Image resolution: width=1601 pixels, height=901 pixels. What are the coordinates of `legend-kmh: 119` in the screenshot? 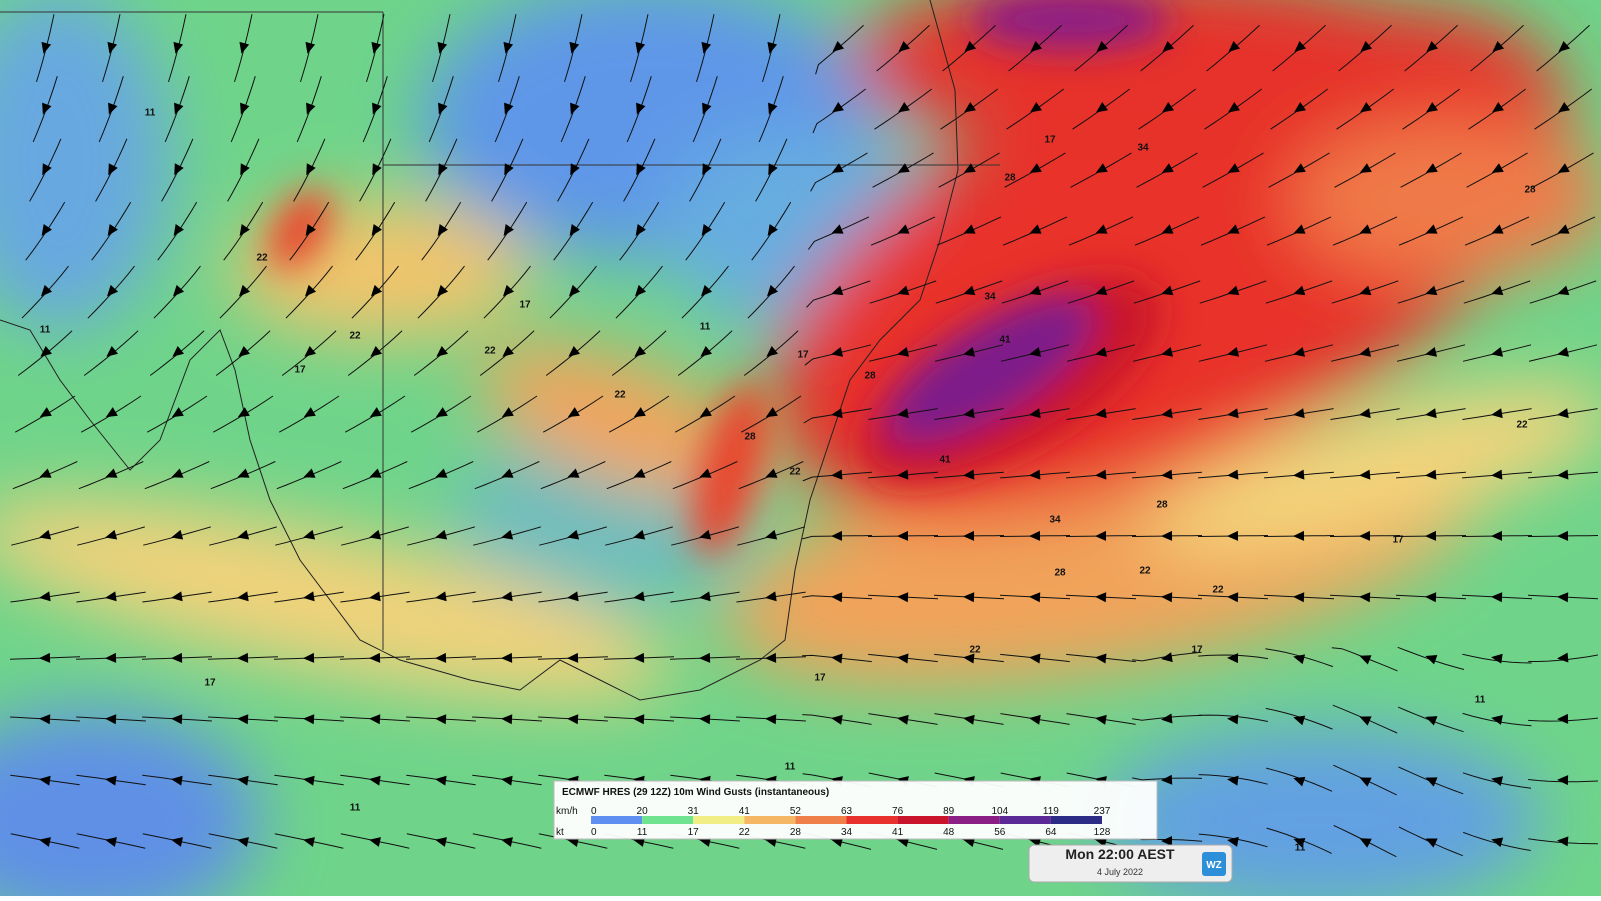 It's located at (1051, 811).